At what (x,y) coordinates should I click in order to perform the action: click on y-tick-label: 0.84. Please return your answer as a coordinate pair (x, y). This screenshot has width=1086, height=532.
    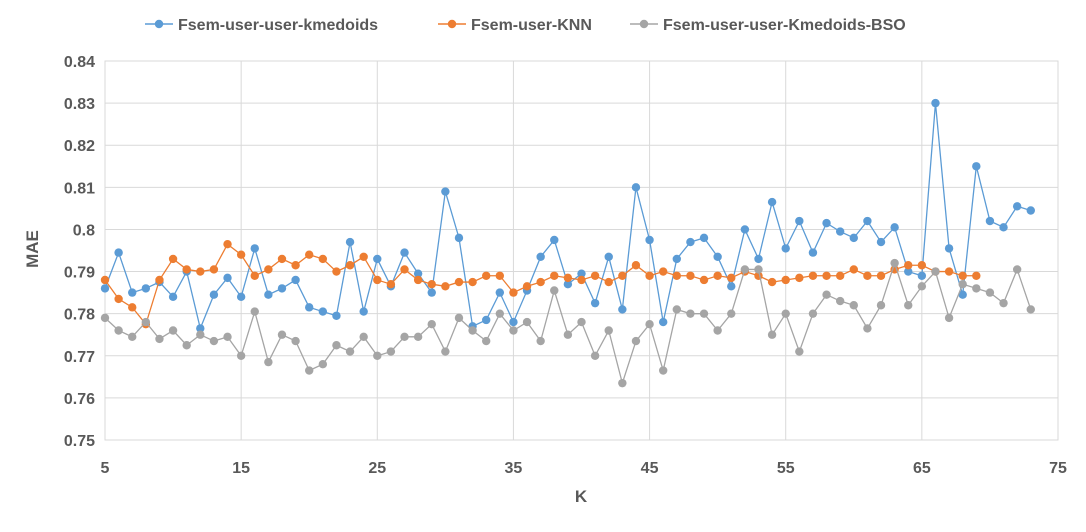
    Looking at the image, I should click on (79, 62).